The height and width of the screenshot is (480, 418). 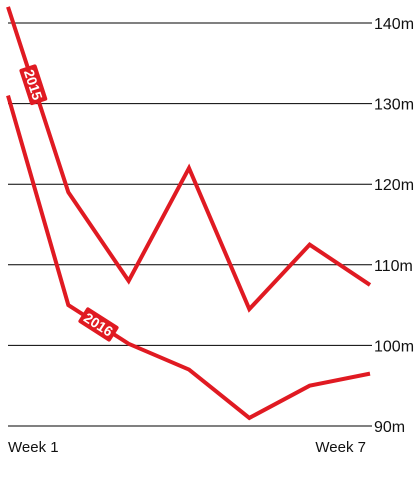 I want to click on x-tick-label: Week 1, so click(x=33, y=447).